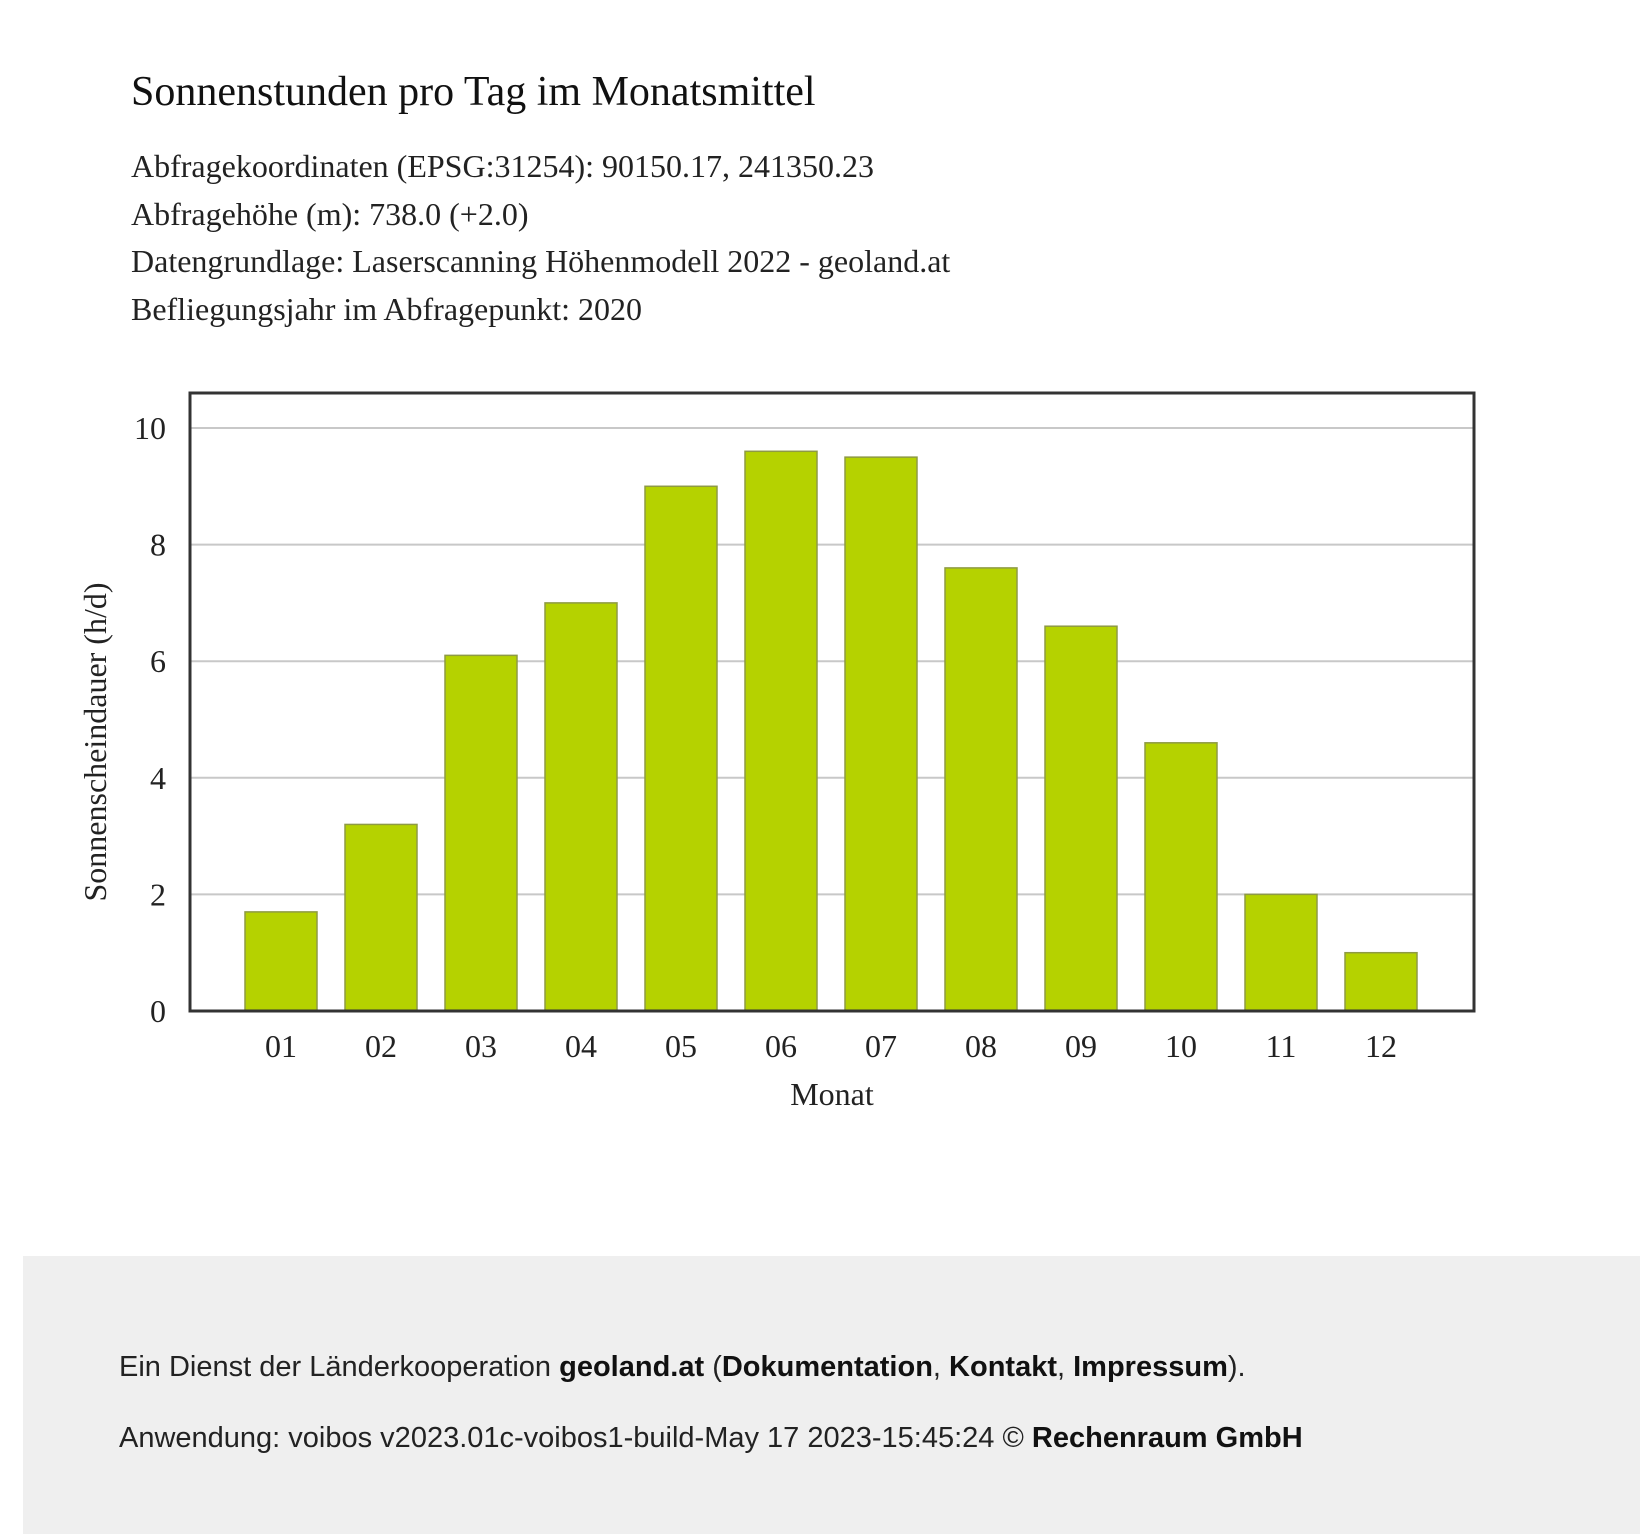 The height and width of the screenshot is (1534, 1640). I want to click on x-tick-label: 06, so click(781, 1046).